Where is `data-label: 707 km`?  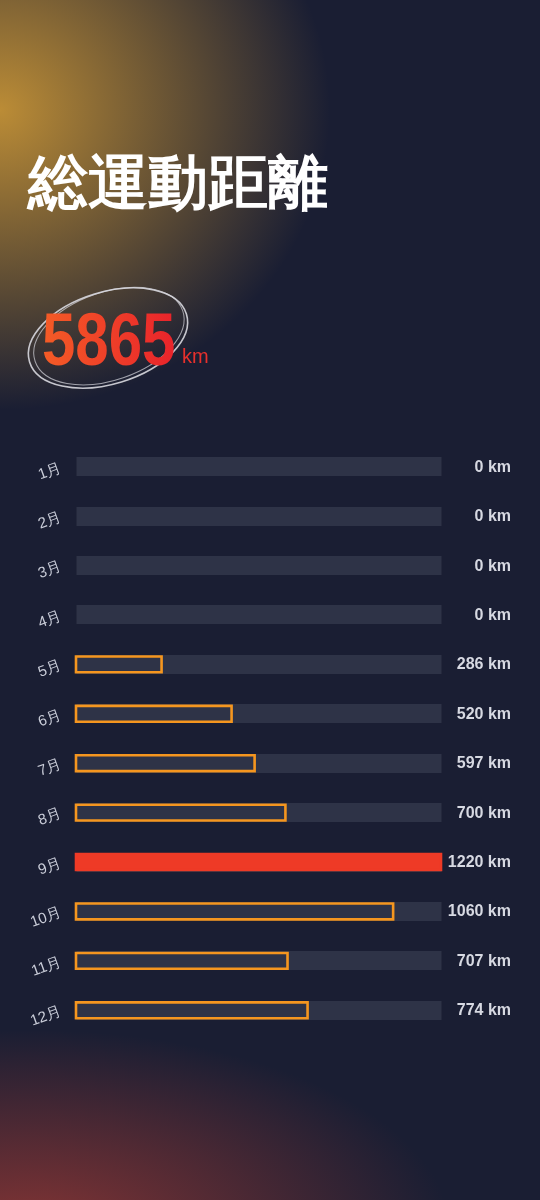 data-label: 707 km is located at coordinates (483, 960).